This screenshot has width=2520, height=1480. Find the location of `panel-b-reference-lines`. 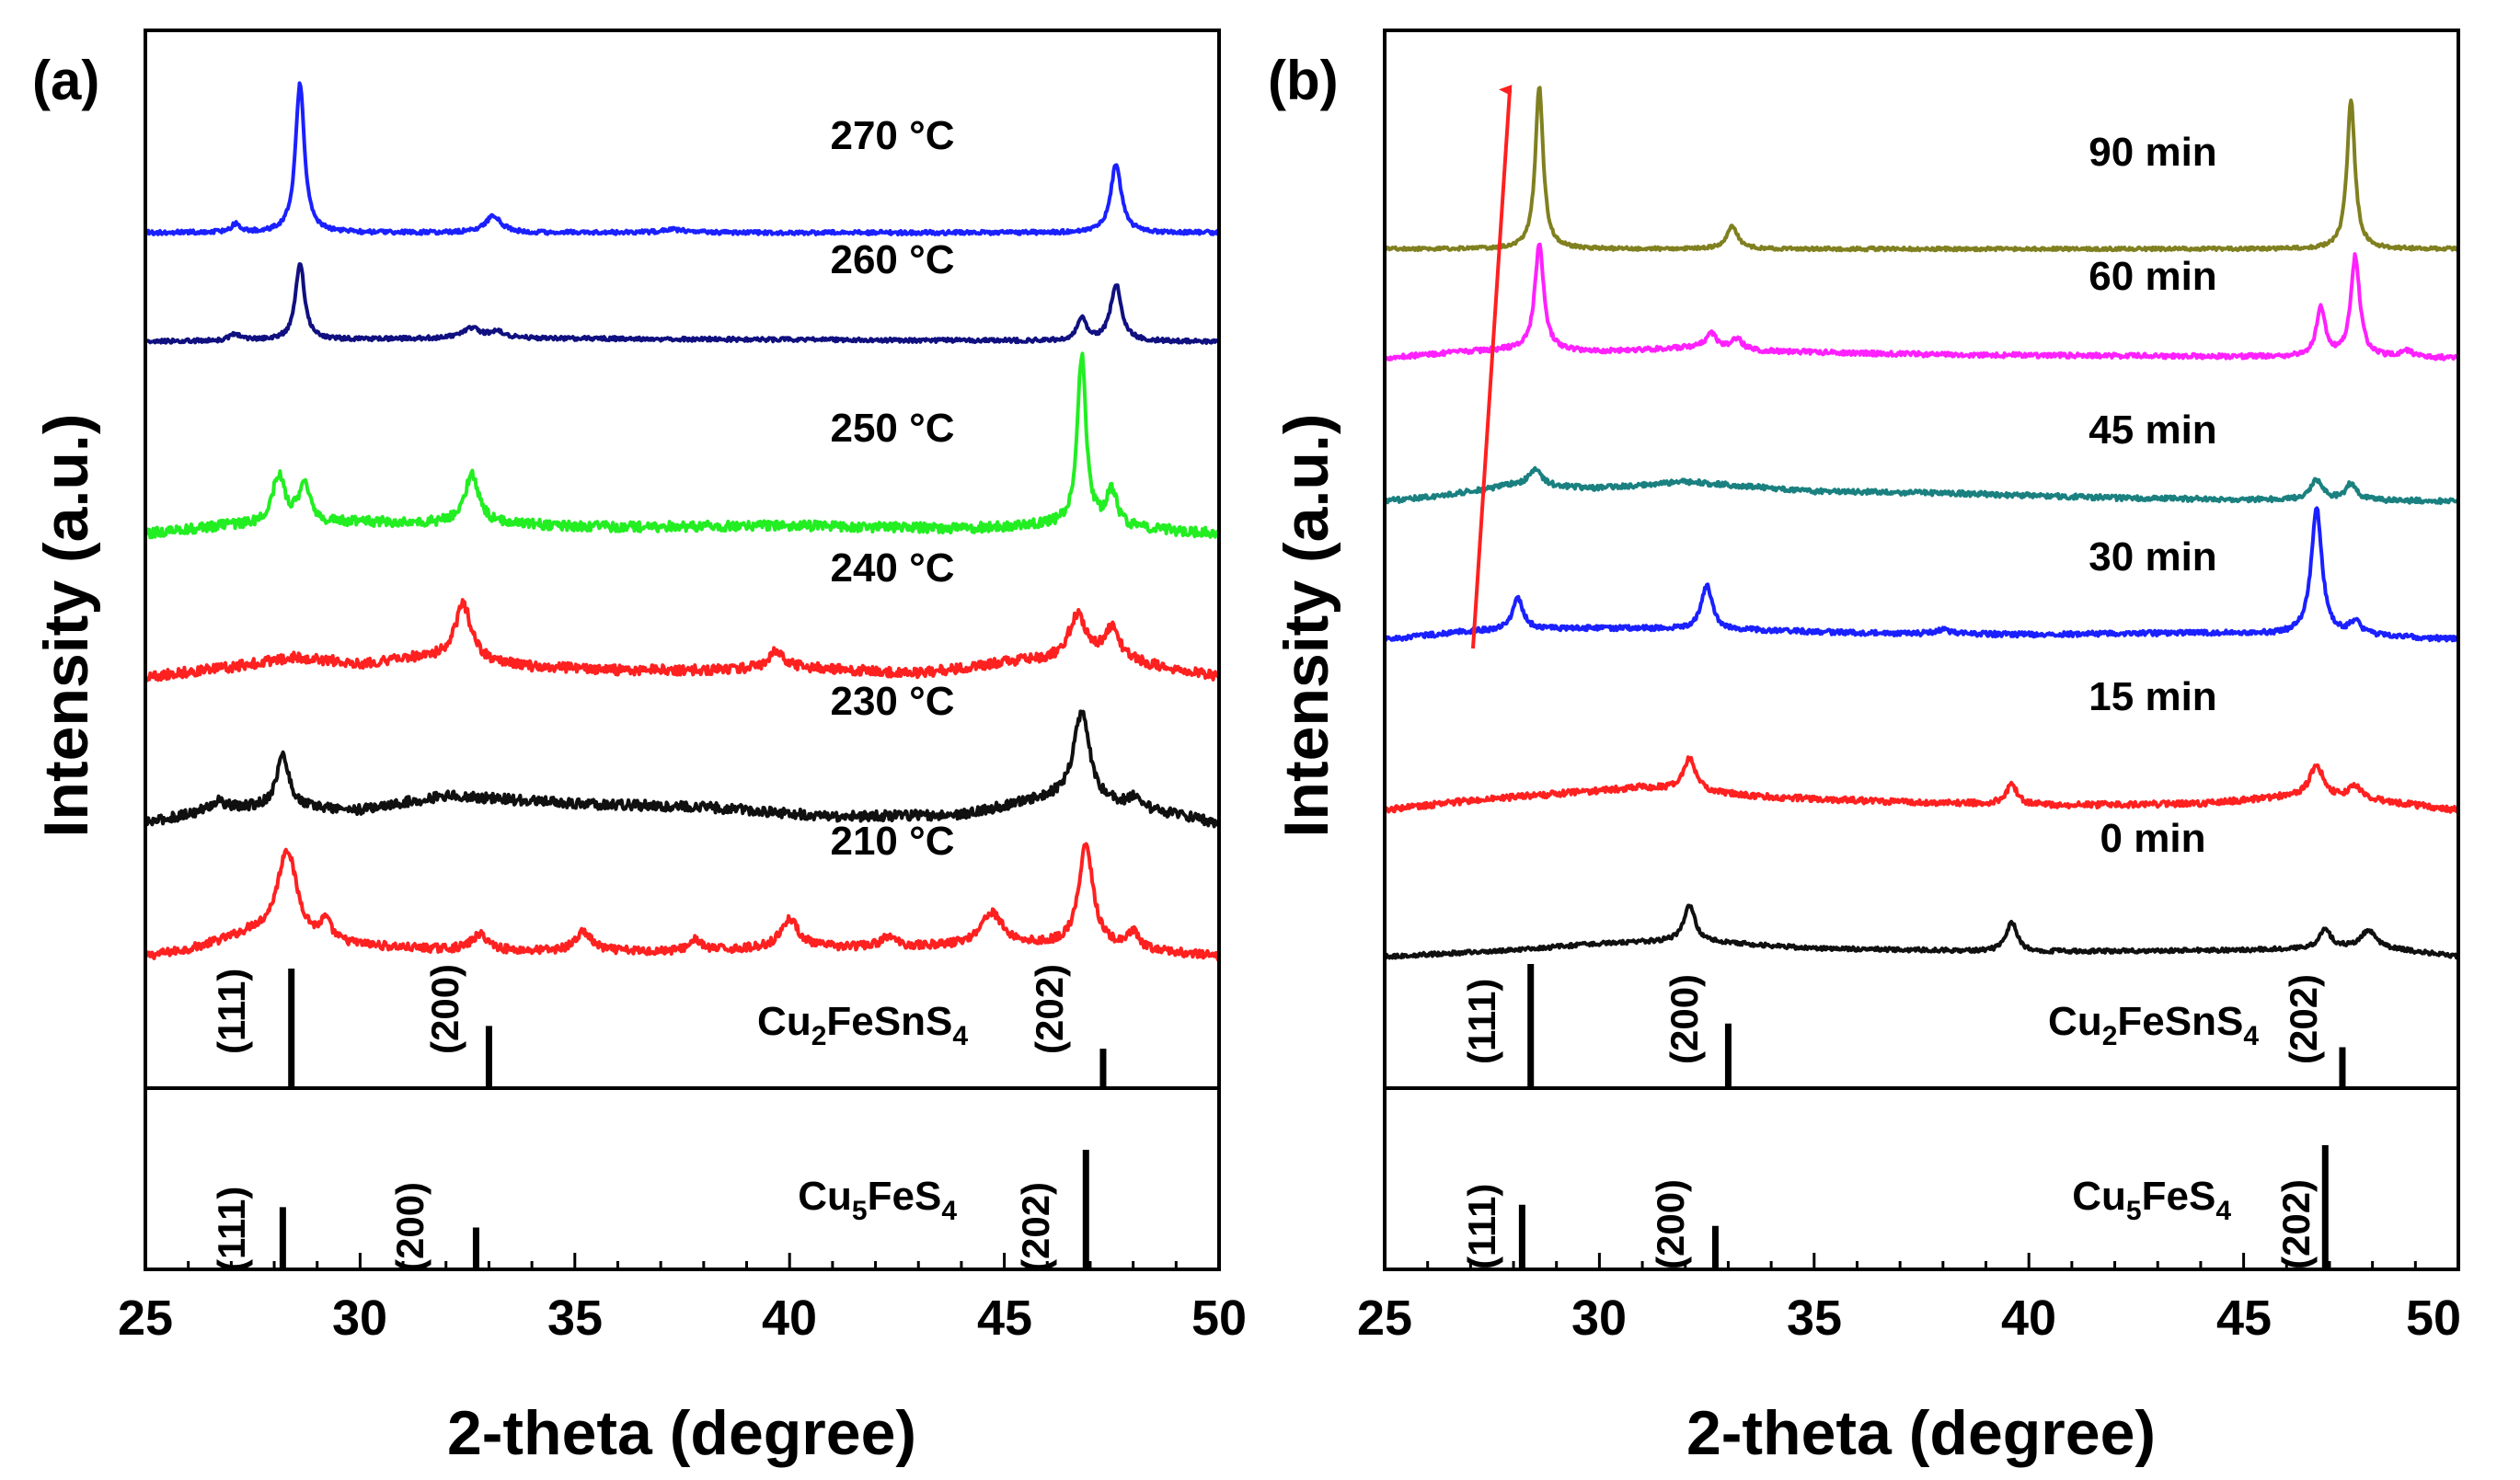

panel-b-reference-lines is located at coordinates (1932, 1116).